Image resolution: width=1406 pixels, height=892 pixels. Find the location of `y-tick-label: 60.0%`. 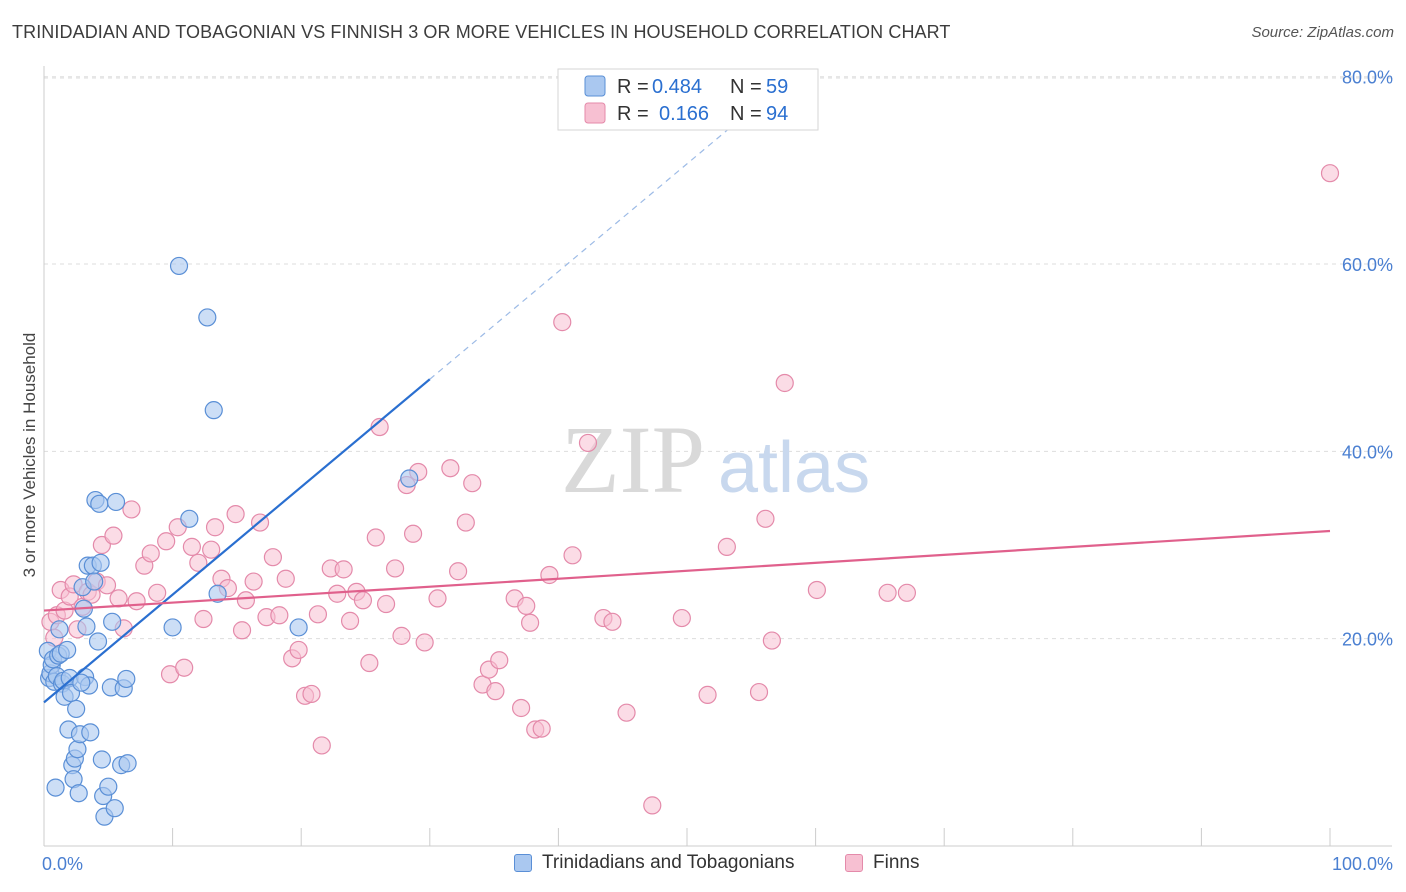

y-tick-label: 60.0% is located at coordinates (1367, 265).